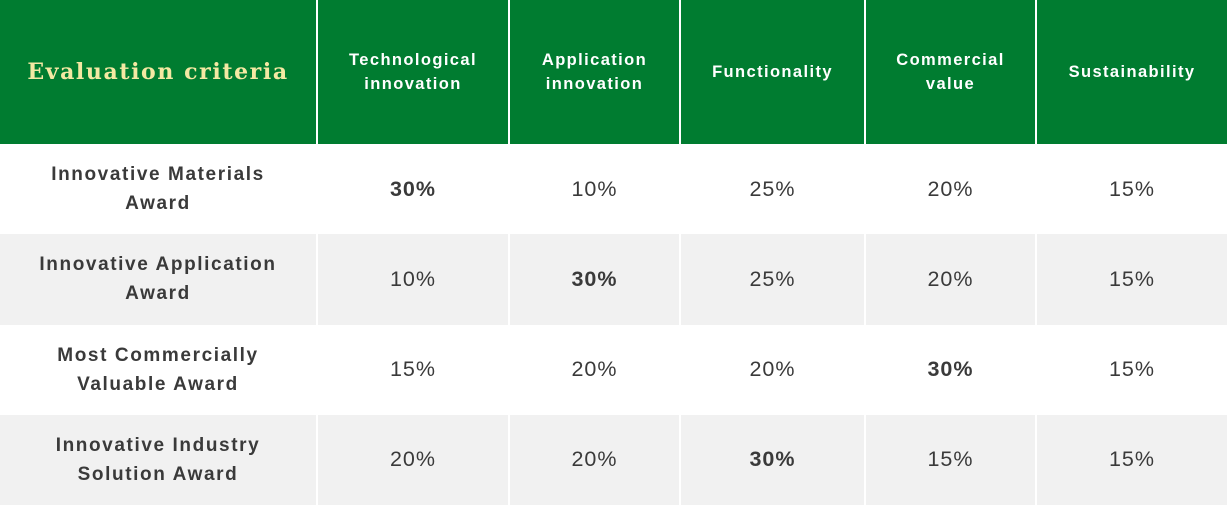 The image size is (1227, 505). What do you see at coordinates (158, 189) in the screenshot?
I see `award-name: Innovative Materials Award` at bounding box center [158, 189].